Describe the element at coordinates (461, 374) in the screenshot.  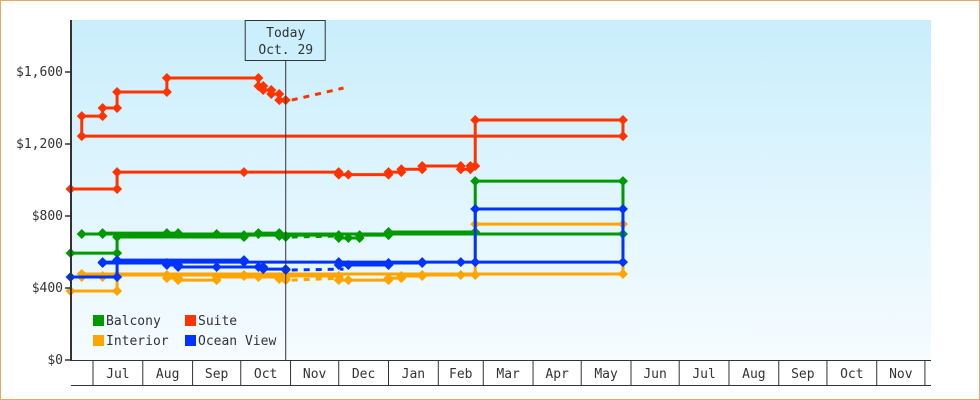
I see `x-tick-label: Feb` at that location.